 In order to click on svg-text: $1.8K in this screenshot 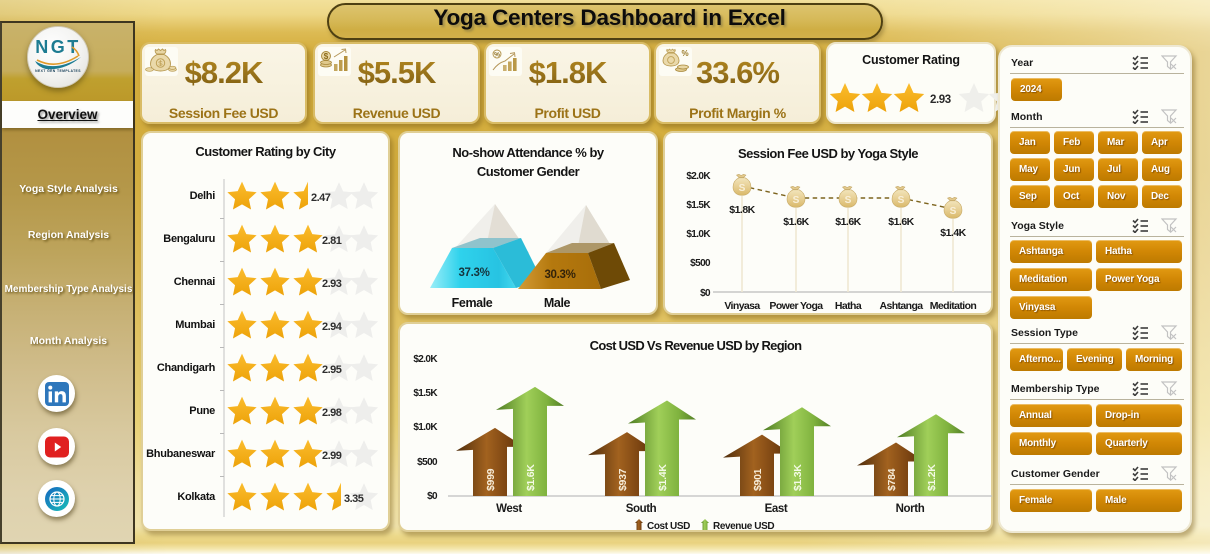, I will do `click(742, 210)`.